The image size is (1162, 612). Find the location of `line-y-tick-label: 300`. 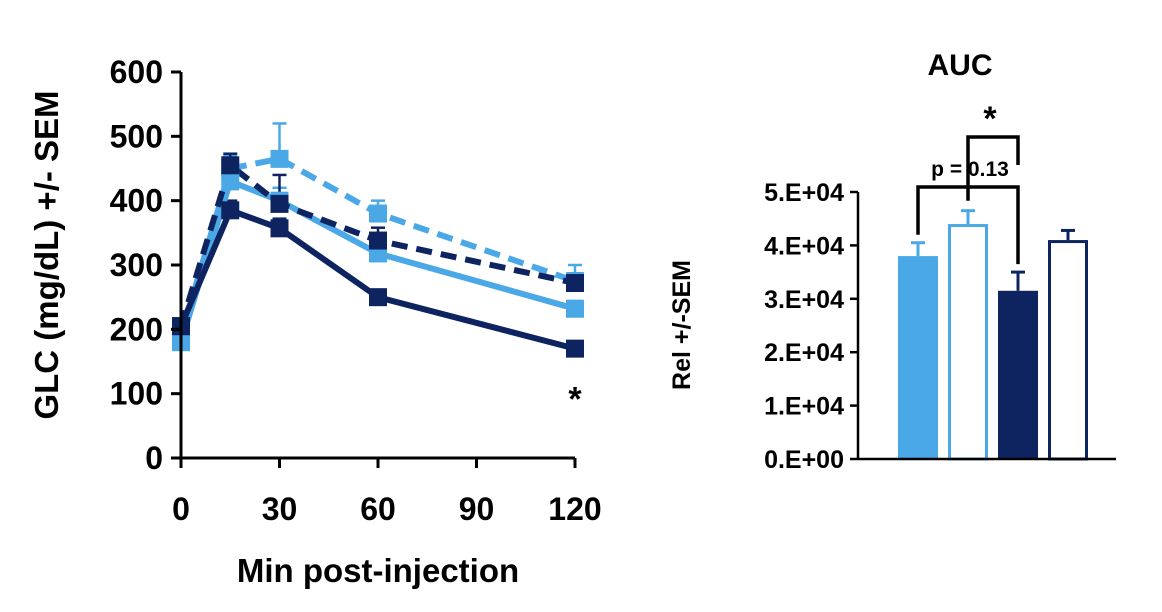

line-y-tick-label: 300 is located at coordinates (136, 265).